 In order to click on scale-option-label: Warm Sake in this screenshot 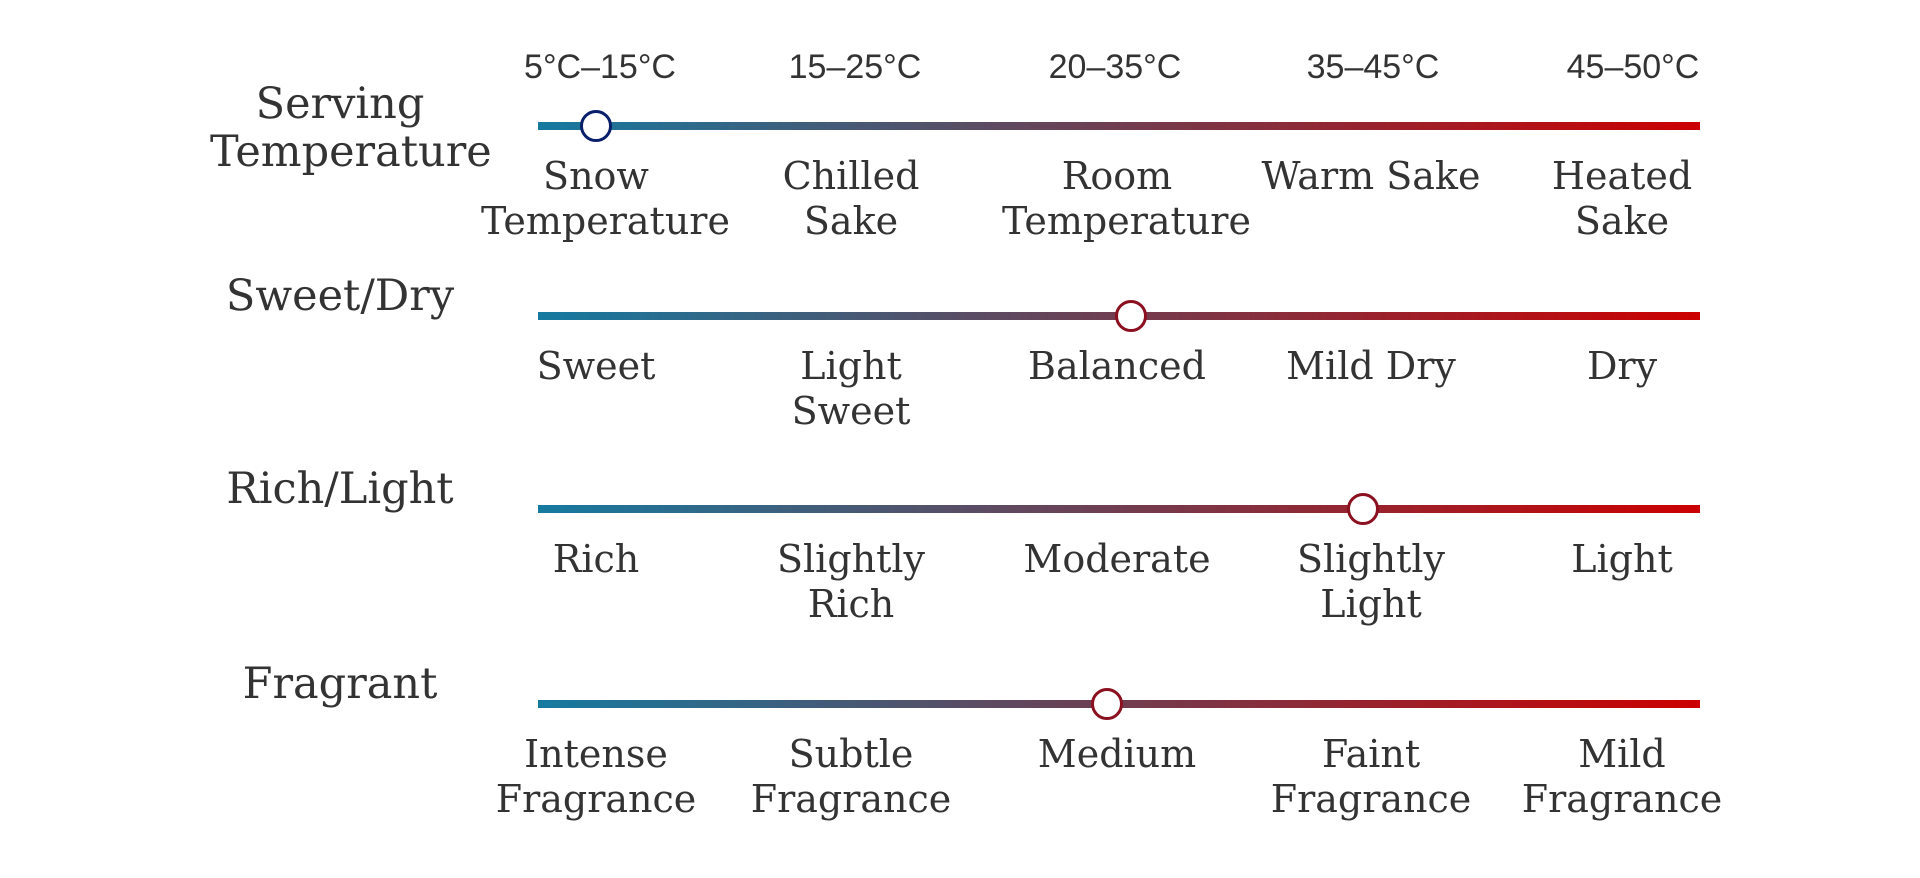, I will do `click(1371, 176)`.